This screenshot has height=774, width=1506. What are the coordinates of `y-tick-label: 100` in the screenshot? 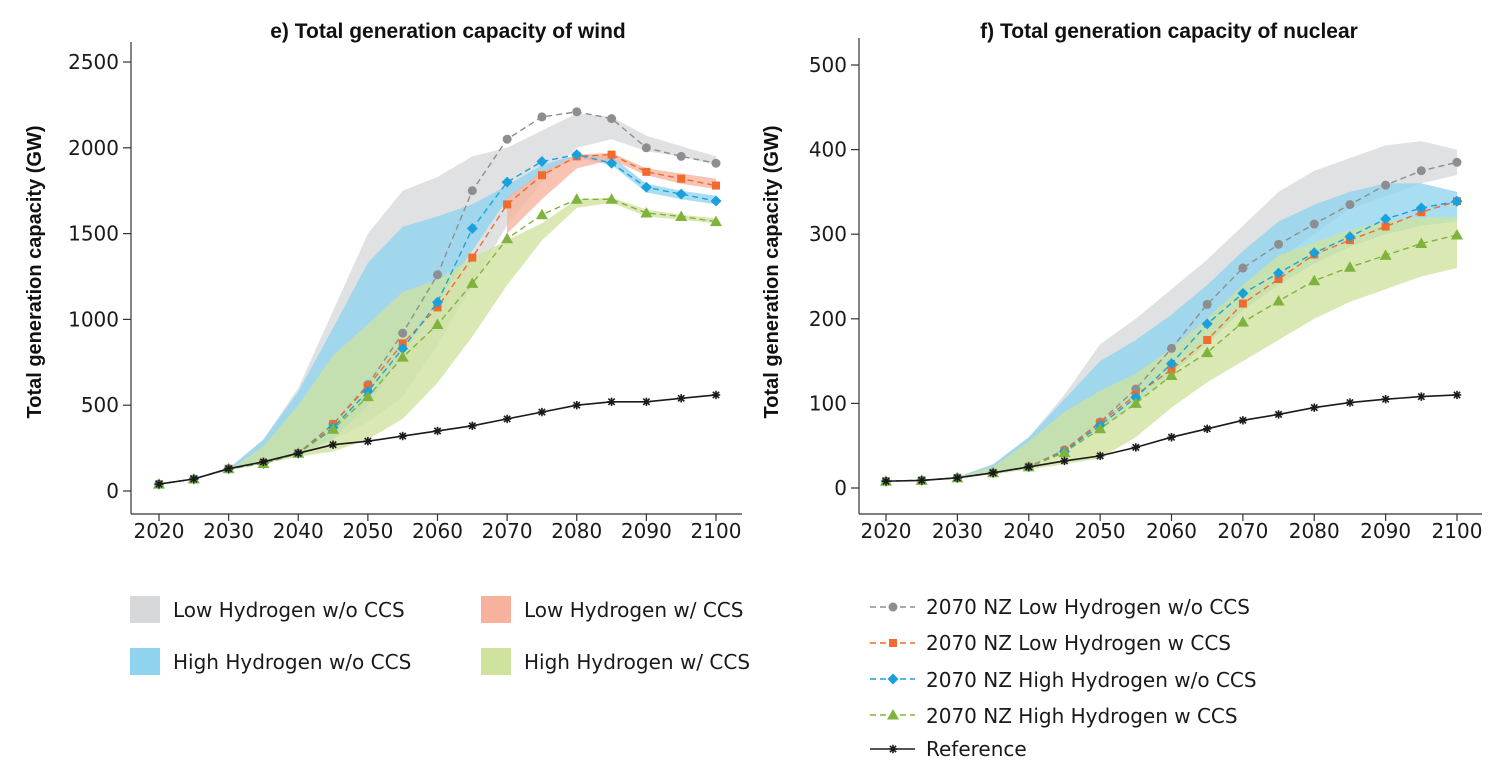 It's located at (828, 403).